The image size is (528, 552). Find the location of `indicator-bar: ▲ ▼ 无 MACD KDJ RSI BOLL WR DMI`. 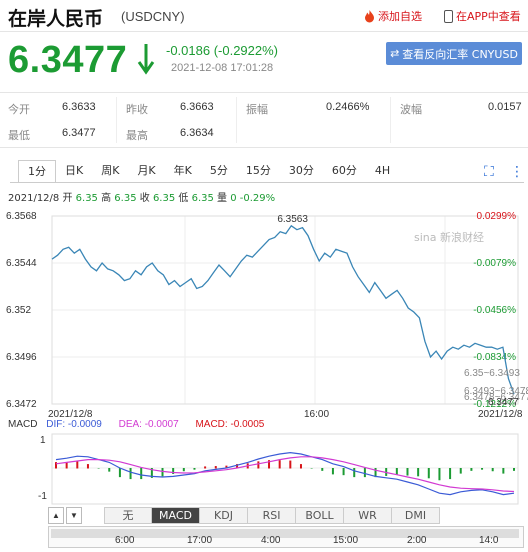

indicator-bar: ▲ ▼ 无 MACD KDJ RSI BOLL WR DMI is located at coordinates (244, 515).